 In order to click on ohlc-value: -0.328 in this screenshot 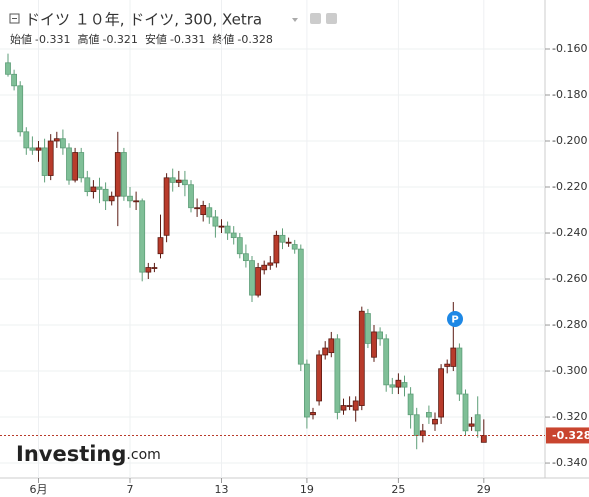, I will do `click(254, 39)`.